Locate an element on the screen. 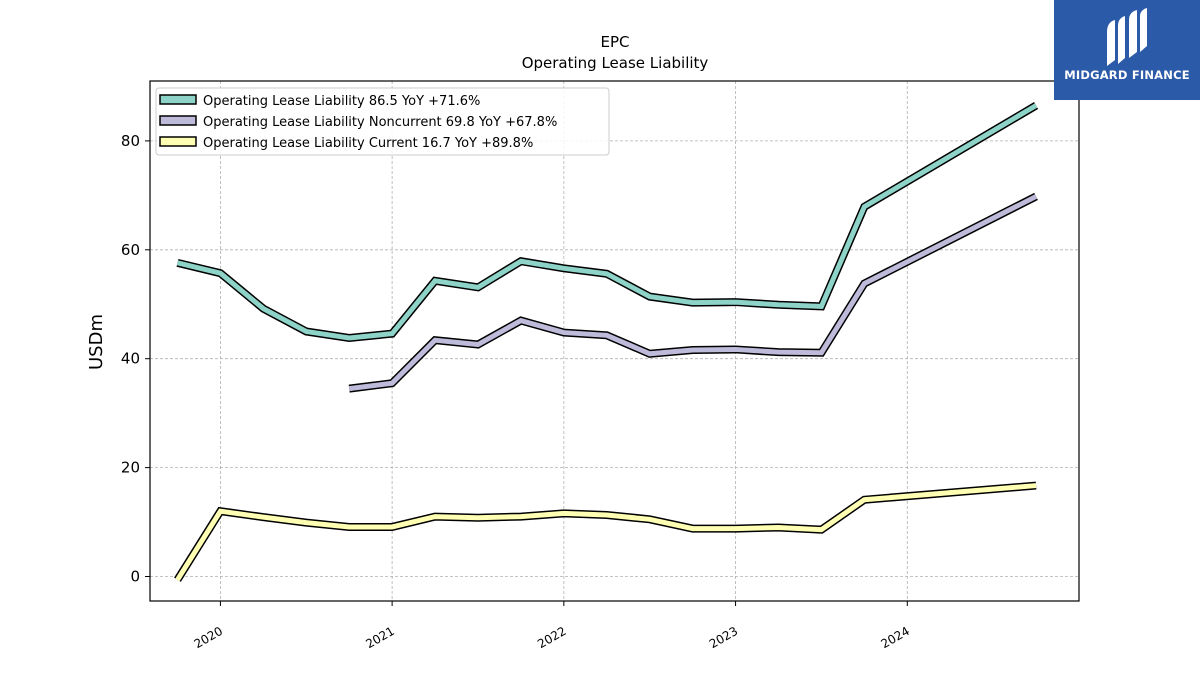 This screenshot has width=1200, height=675. series-line is located at coordinates (606, 532).